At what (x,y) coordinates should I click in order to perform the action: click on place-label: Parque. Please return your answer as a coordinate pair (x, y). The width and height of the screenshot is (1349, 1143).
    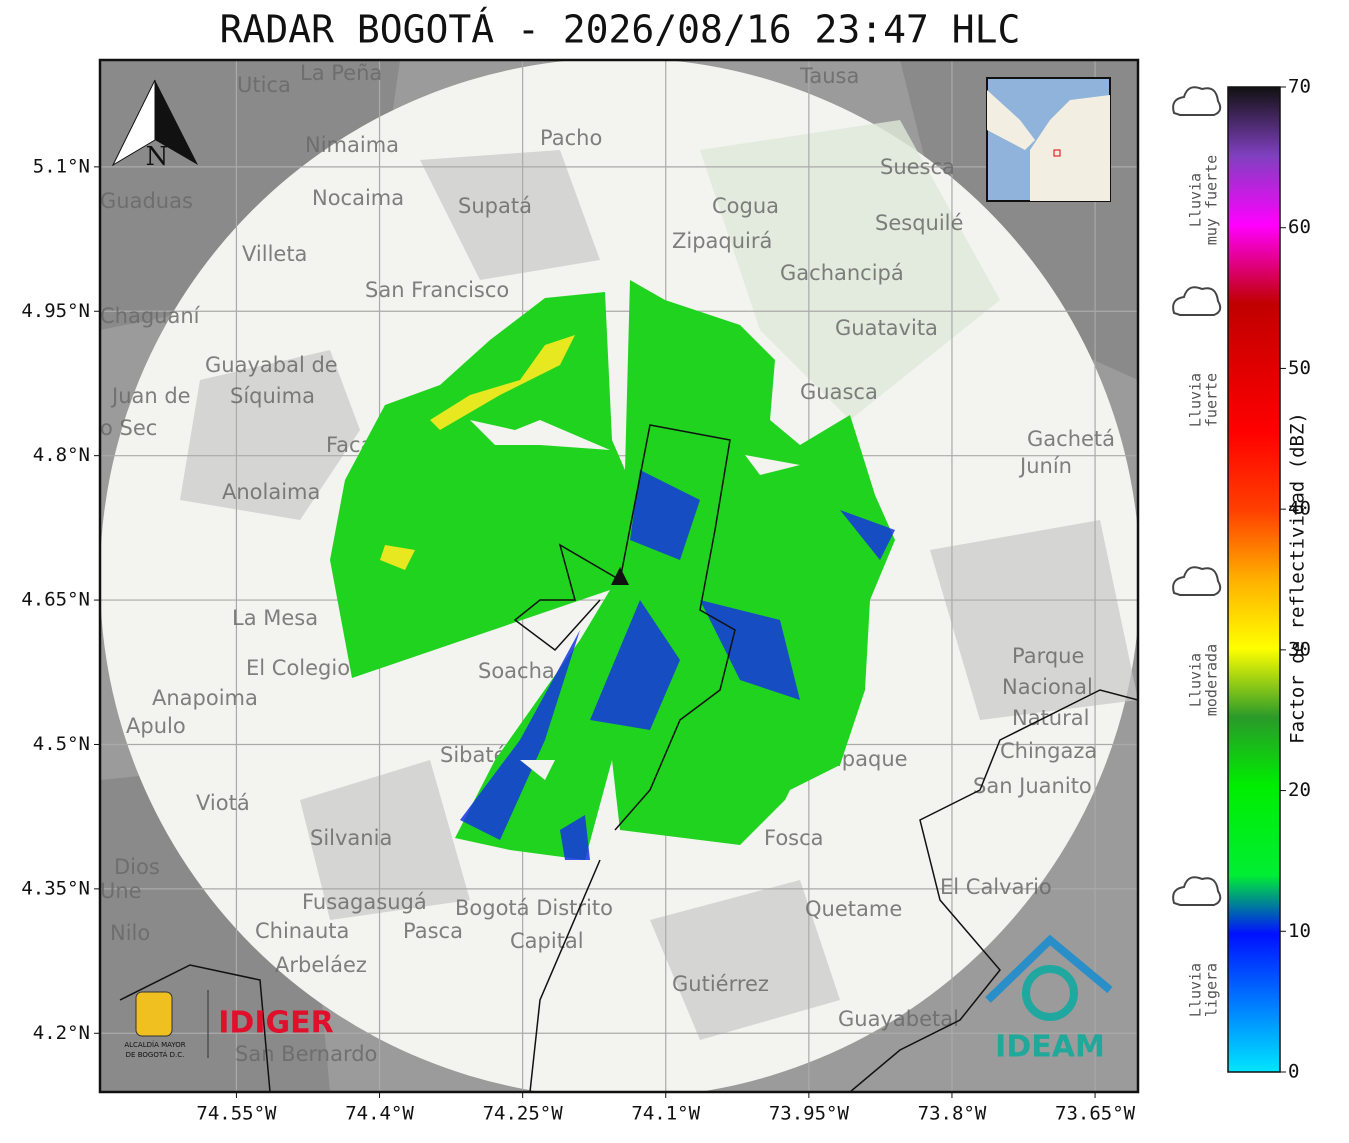
    Looking at the image, I should click on (1048, 656).